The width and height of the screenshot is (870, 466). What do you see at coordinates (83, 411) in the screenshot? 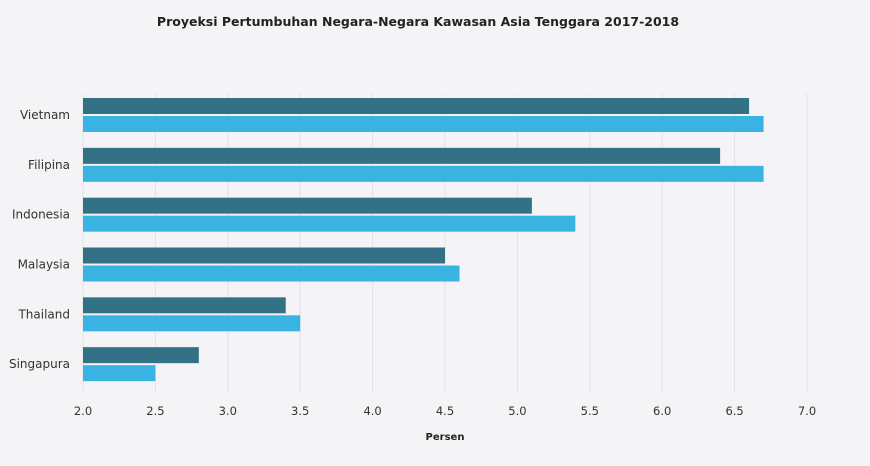
I see `x-tick-2-0: 2.0` at bounding box center [83, 411].